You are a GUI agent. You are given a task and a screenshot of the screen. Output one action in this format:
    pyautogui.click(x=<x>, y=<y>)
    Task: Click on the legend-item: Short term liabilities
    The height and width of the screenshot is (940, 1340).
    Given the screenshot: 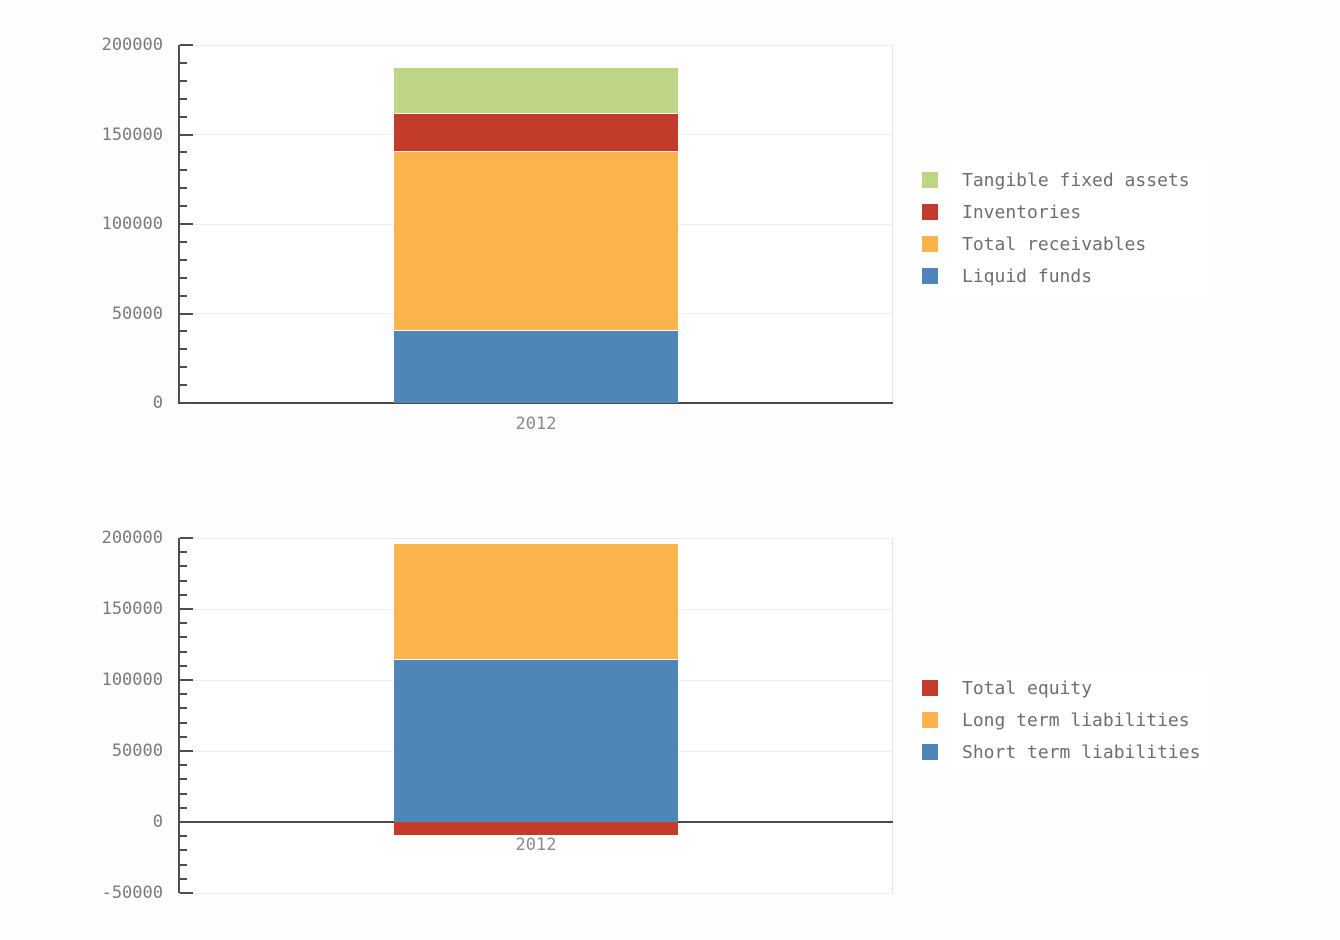 What is the action you would take?
    pyautogui.click(x=1058, y=752)
    